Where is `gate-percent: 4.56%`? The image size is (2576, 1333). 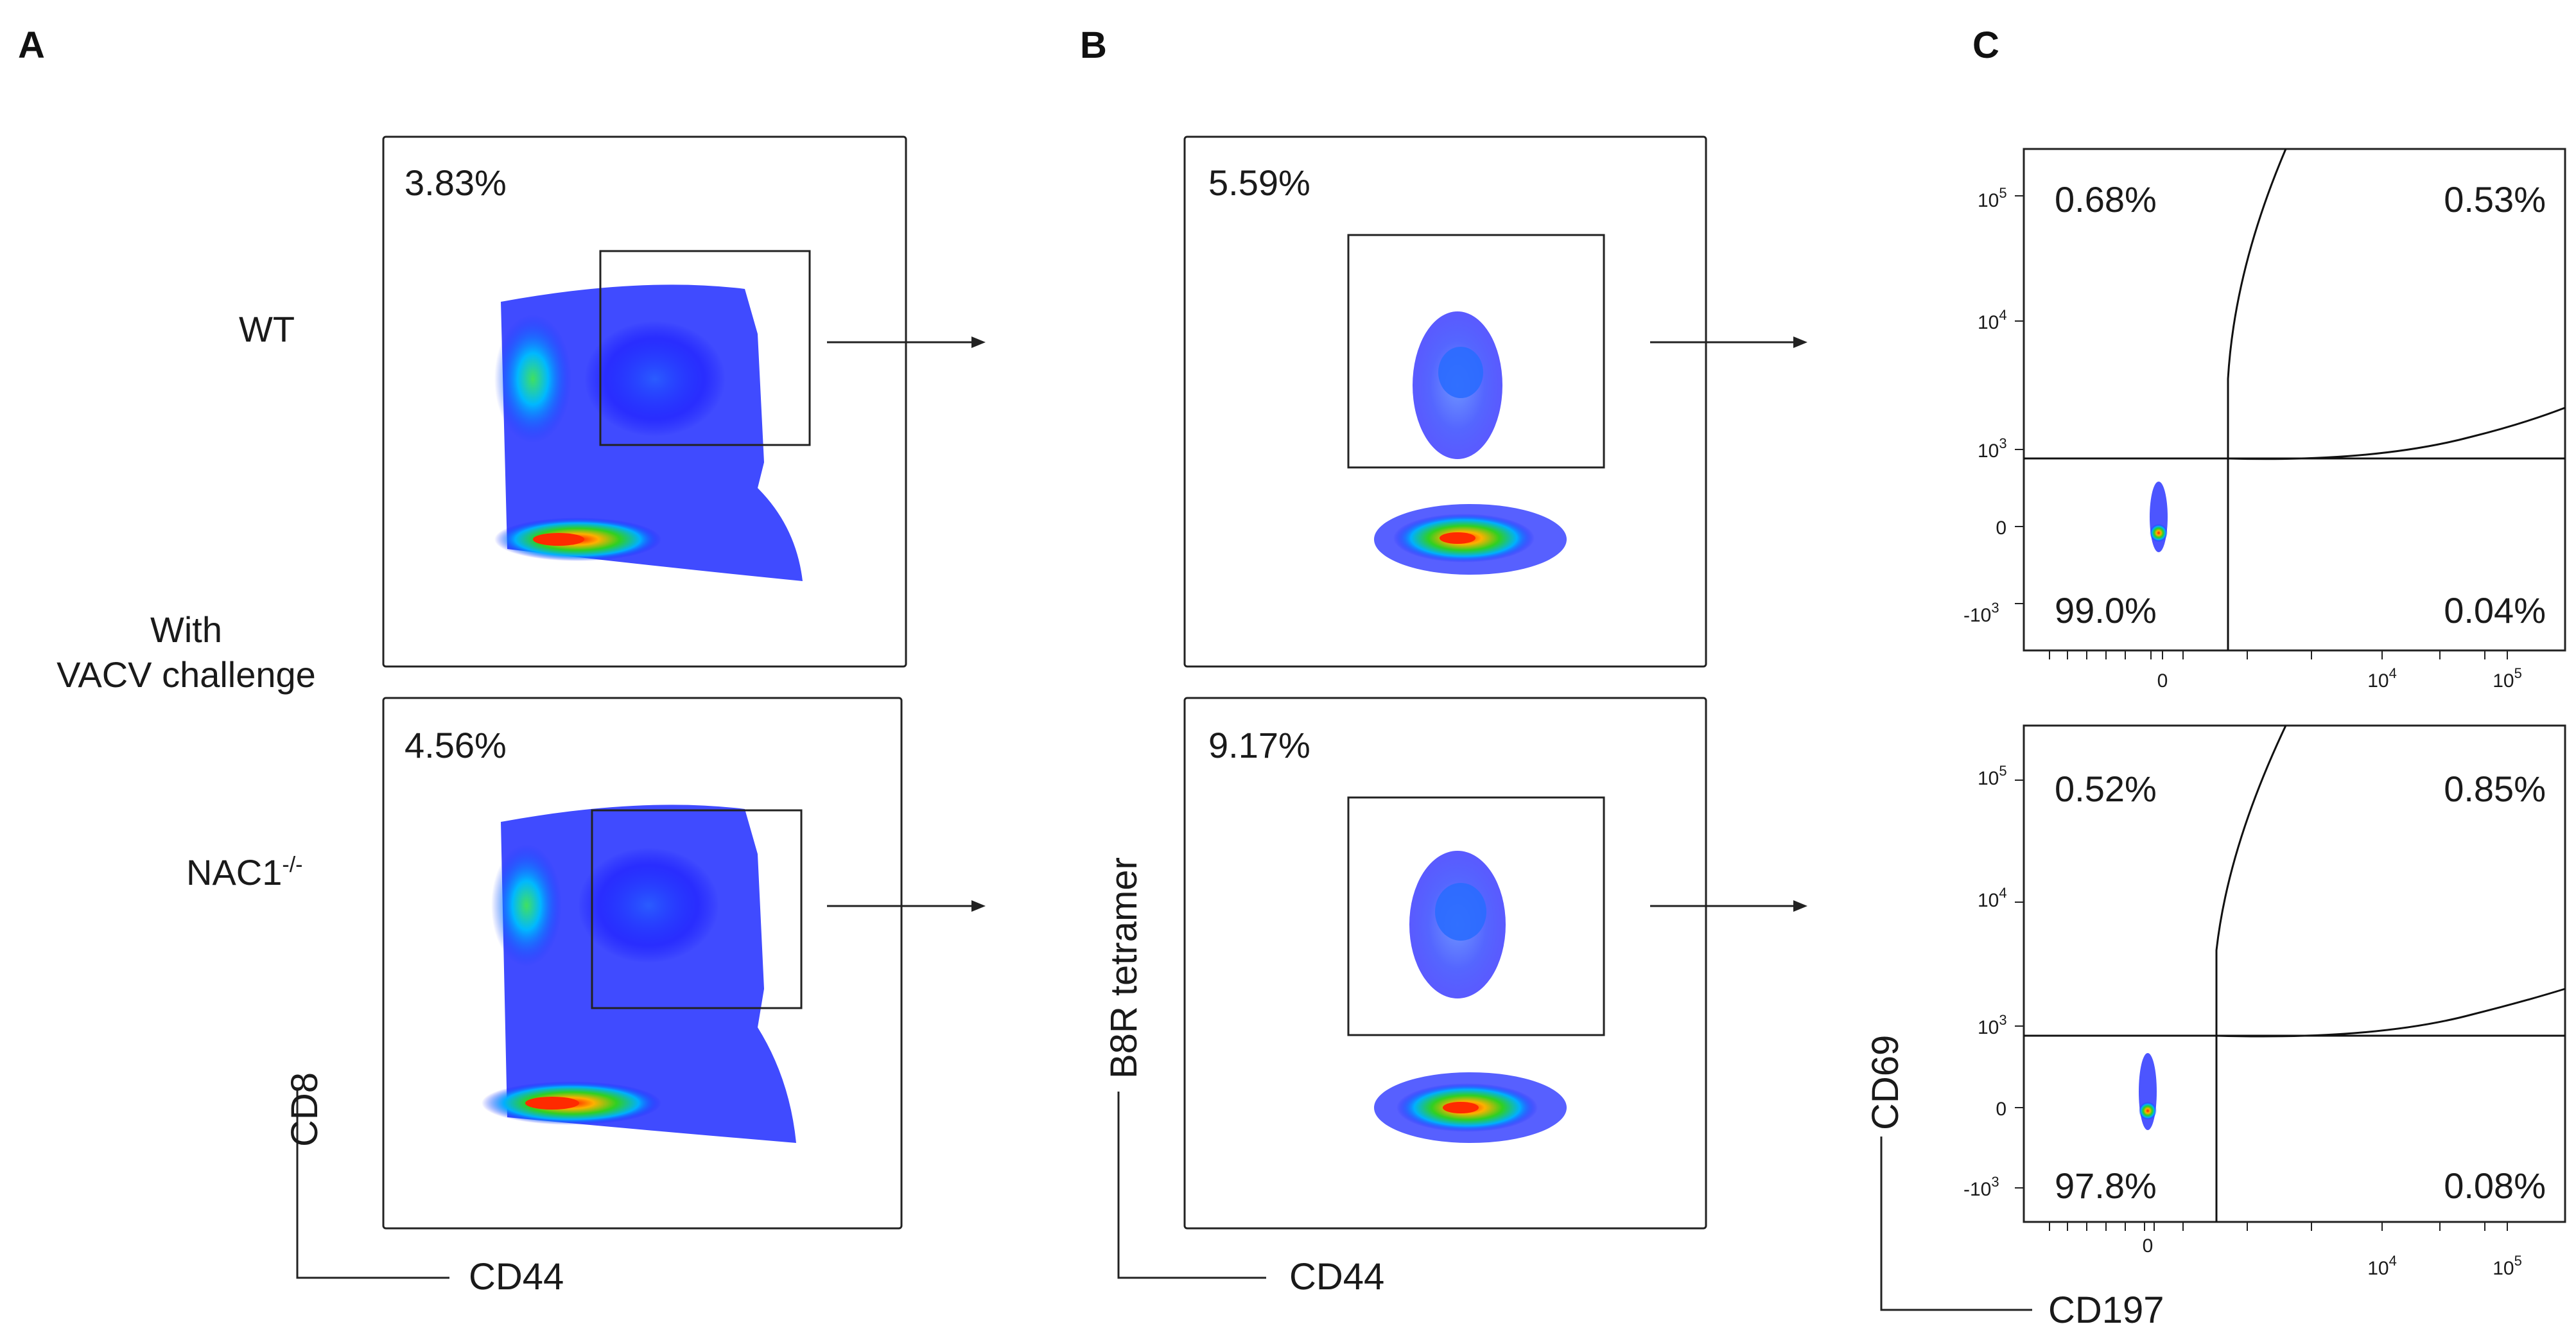
gate-percent: 4.56% is located at coordinates (456, 745).